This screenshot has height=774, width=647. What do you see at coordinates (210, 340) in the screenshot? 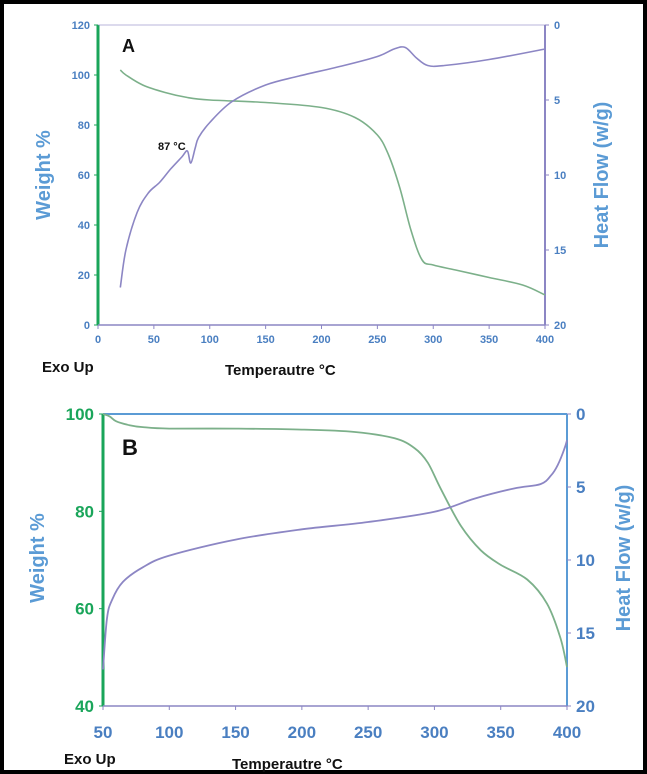
I see `panel-a-x-tick-label: 100` at bounding box center [210, 340].